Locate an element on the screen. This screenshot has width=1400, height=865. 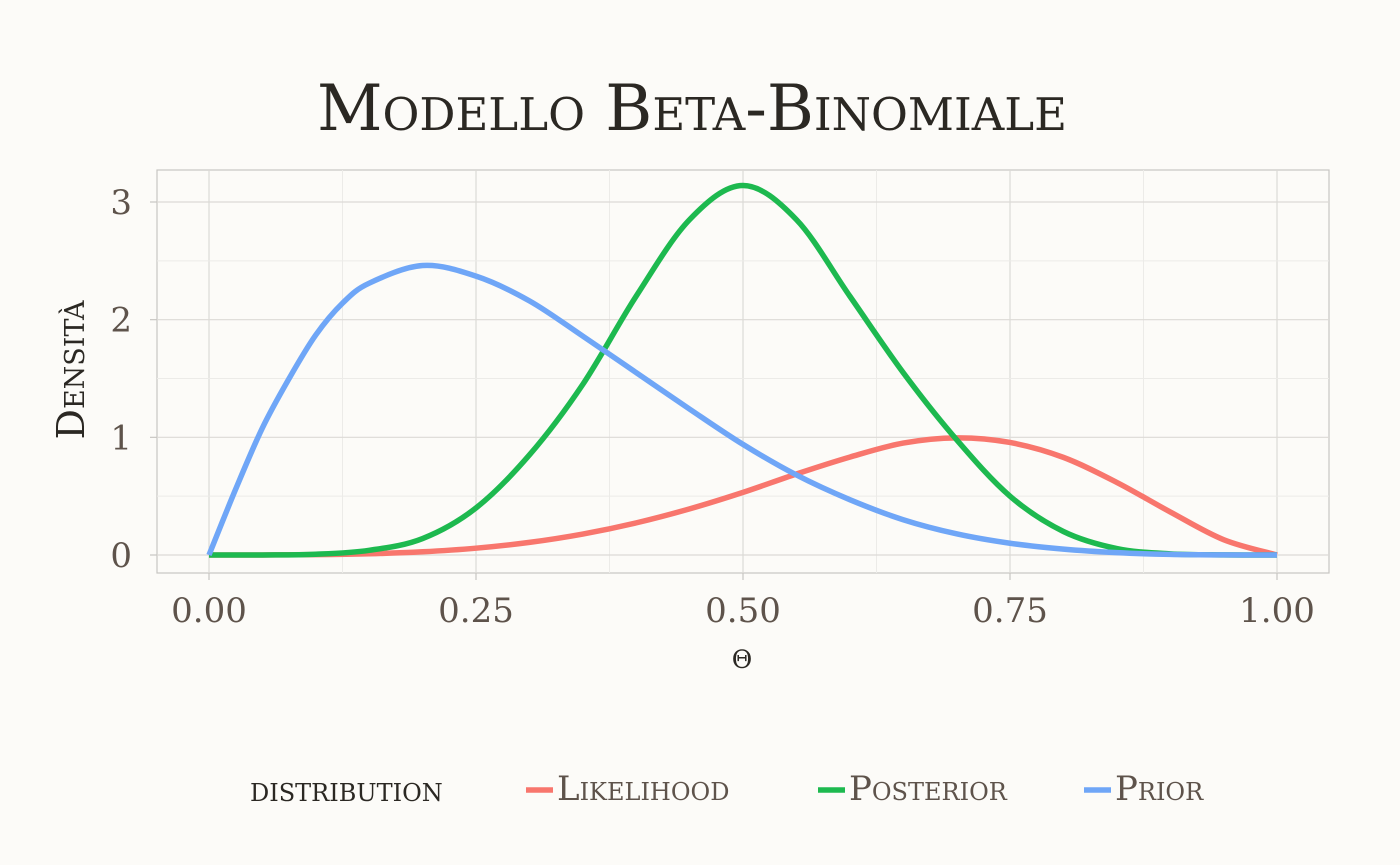
legend: distribution Likelihood Posterior Prior is located at coordinates (727, 789).